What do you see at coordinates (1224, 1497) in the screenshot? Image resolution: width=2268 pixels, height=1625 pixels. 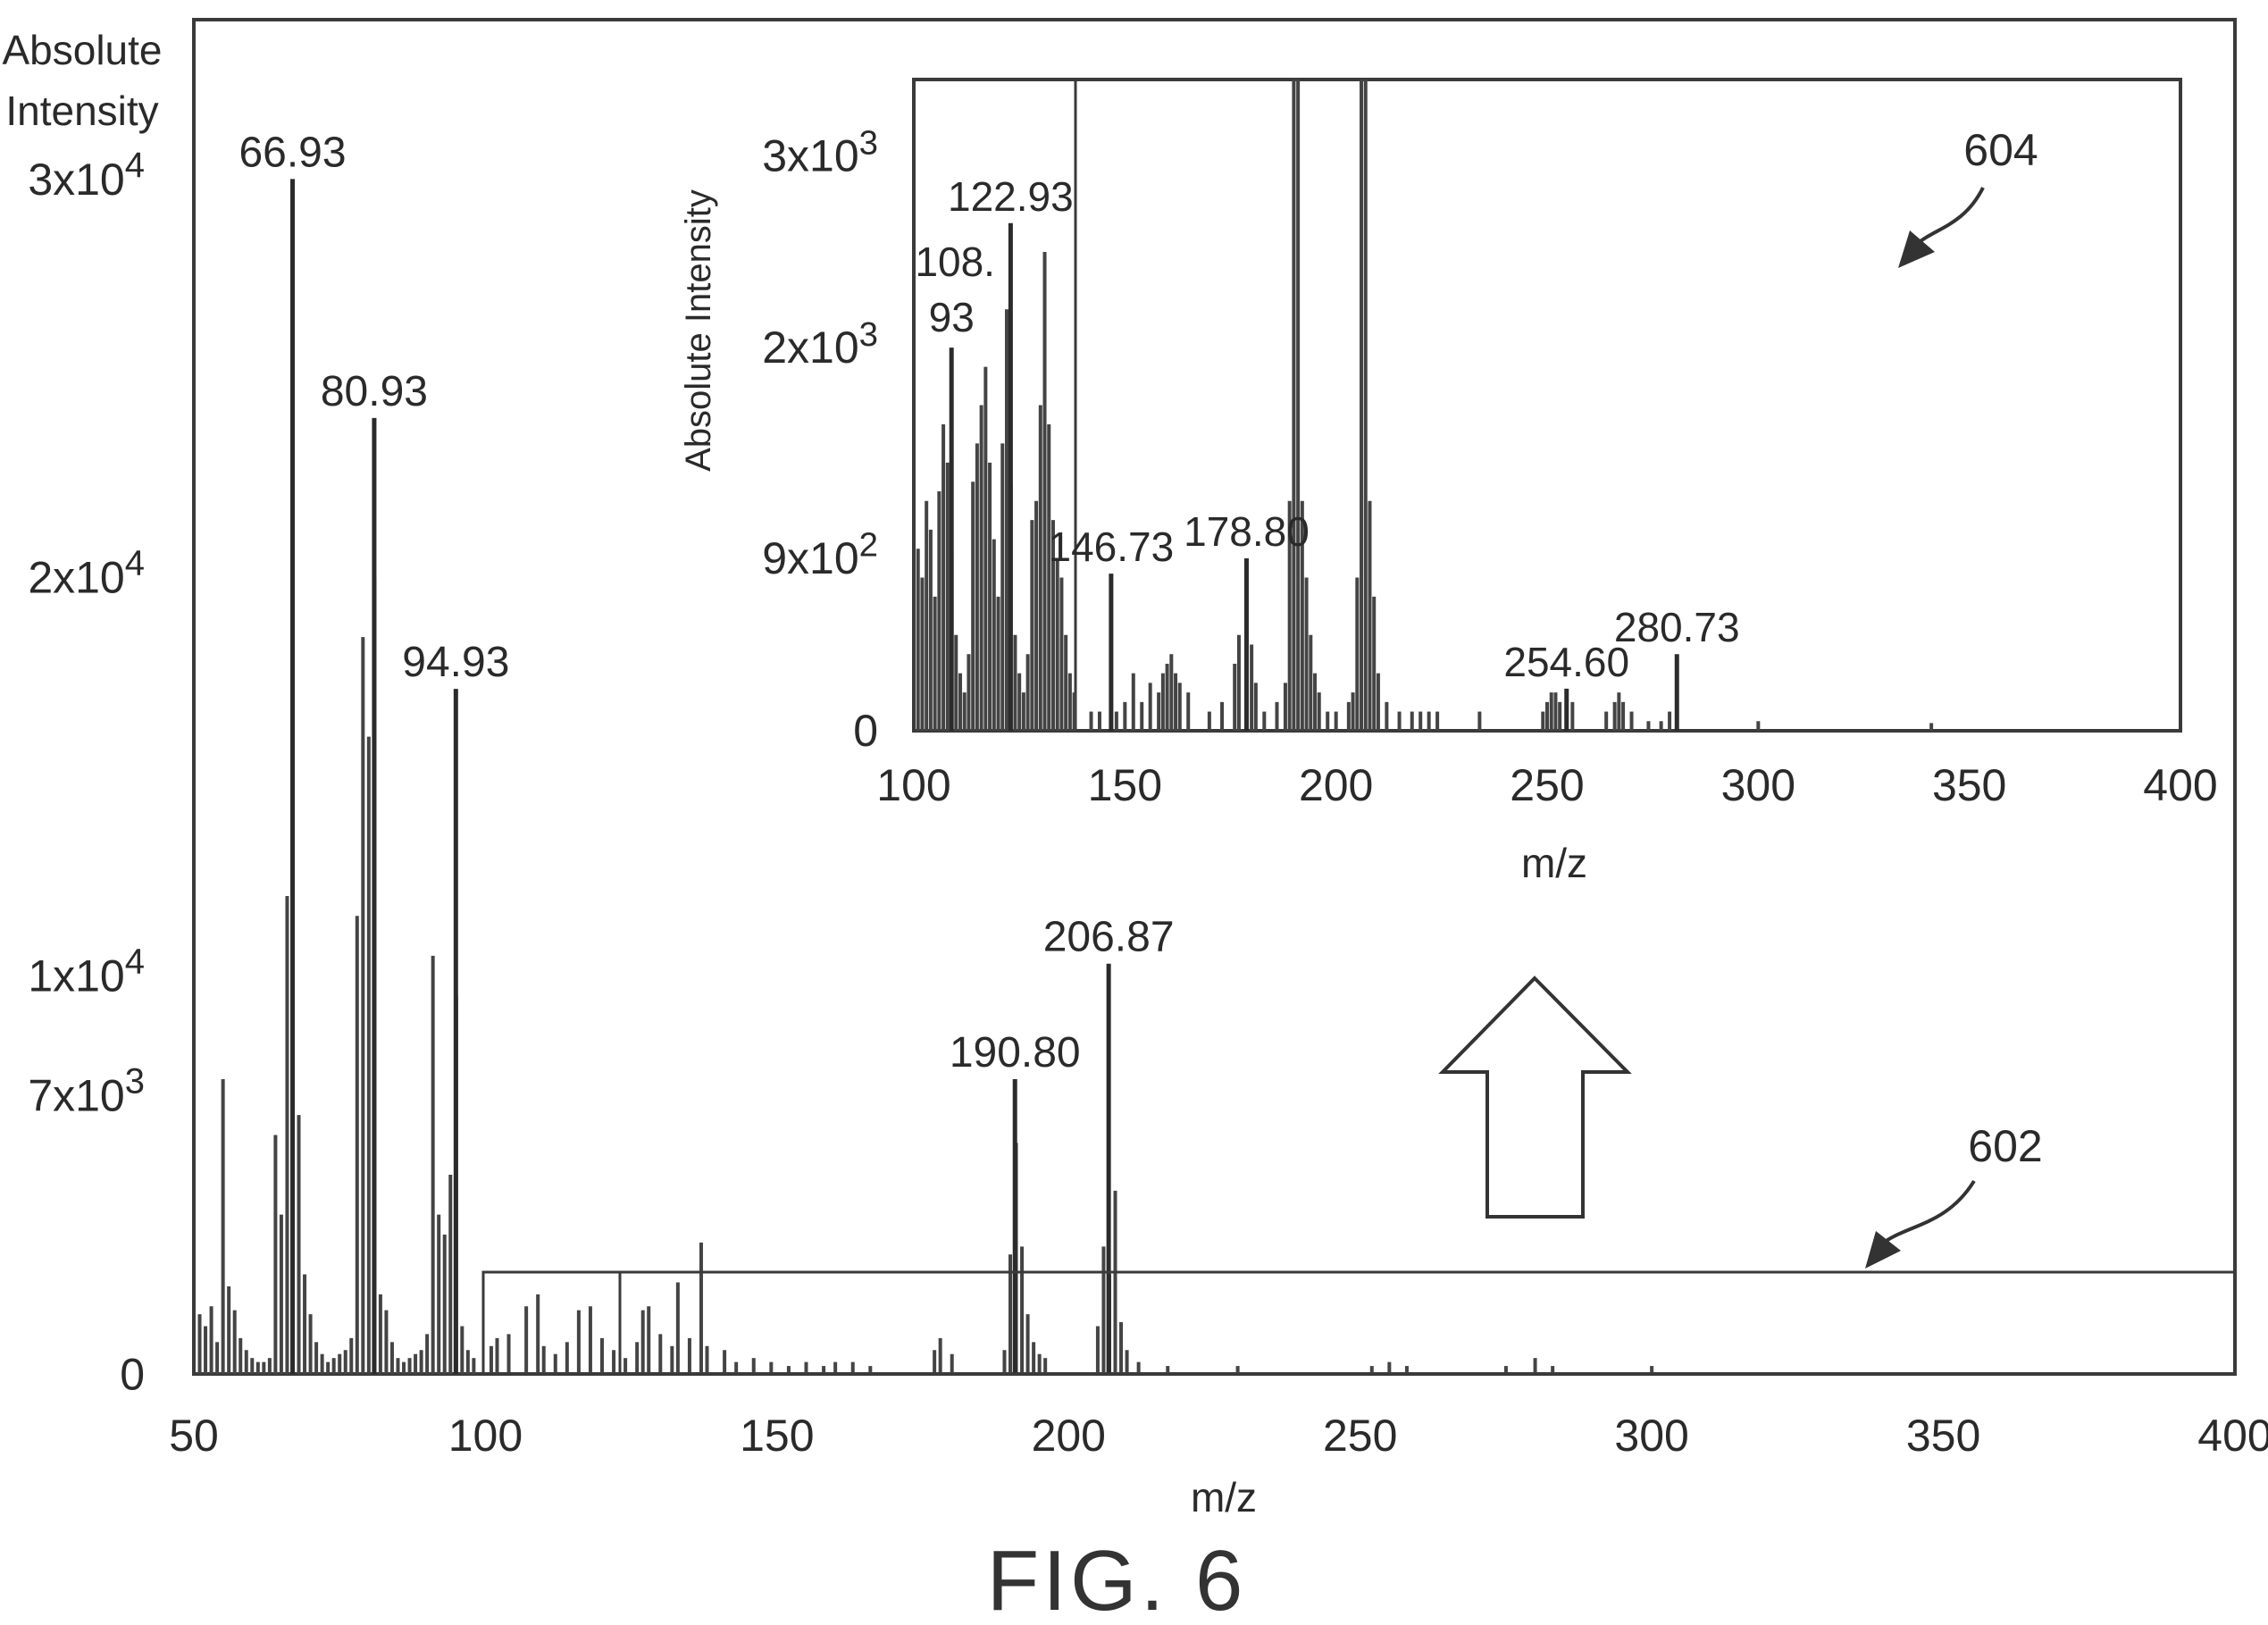 I see `main-x-axis-label: m/z` at bounding box center [1224, 1497].